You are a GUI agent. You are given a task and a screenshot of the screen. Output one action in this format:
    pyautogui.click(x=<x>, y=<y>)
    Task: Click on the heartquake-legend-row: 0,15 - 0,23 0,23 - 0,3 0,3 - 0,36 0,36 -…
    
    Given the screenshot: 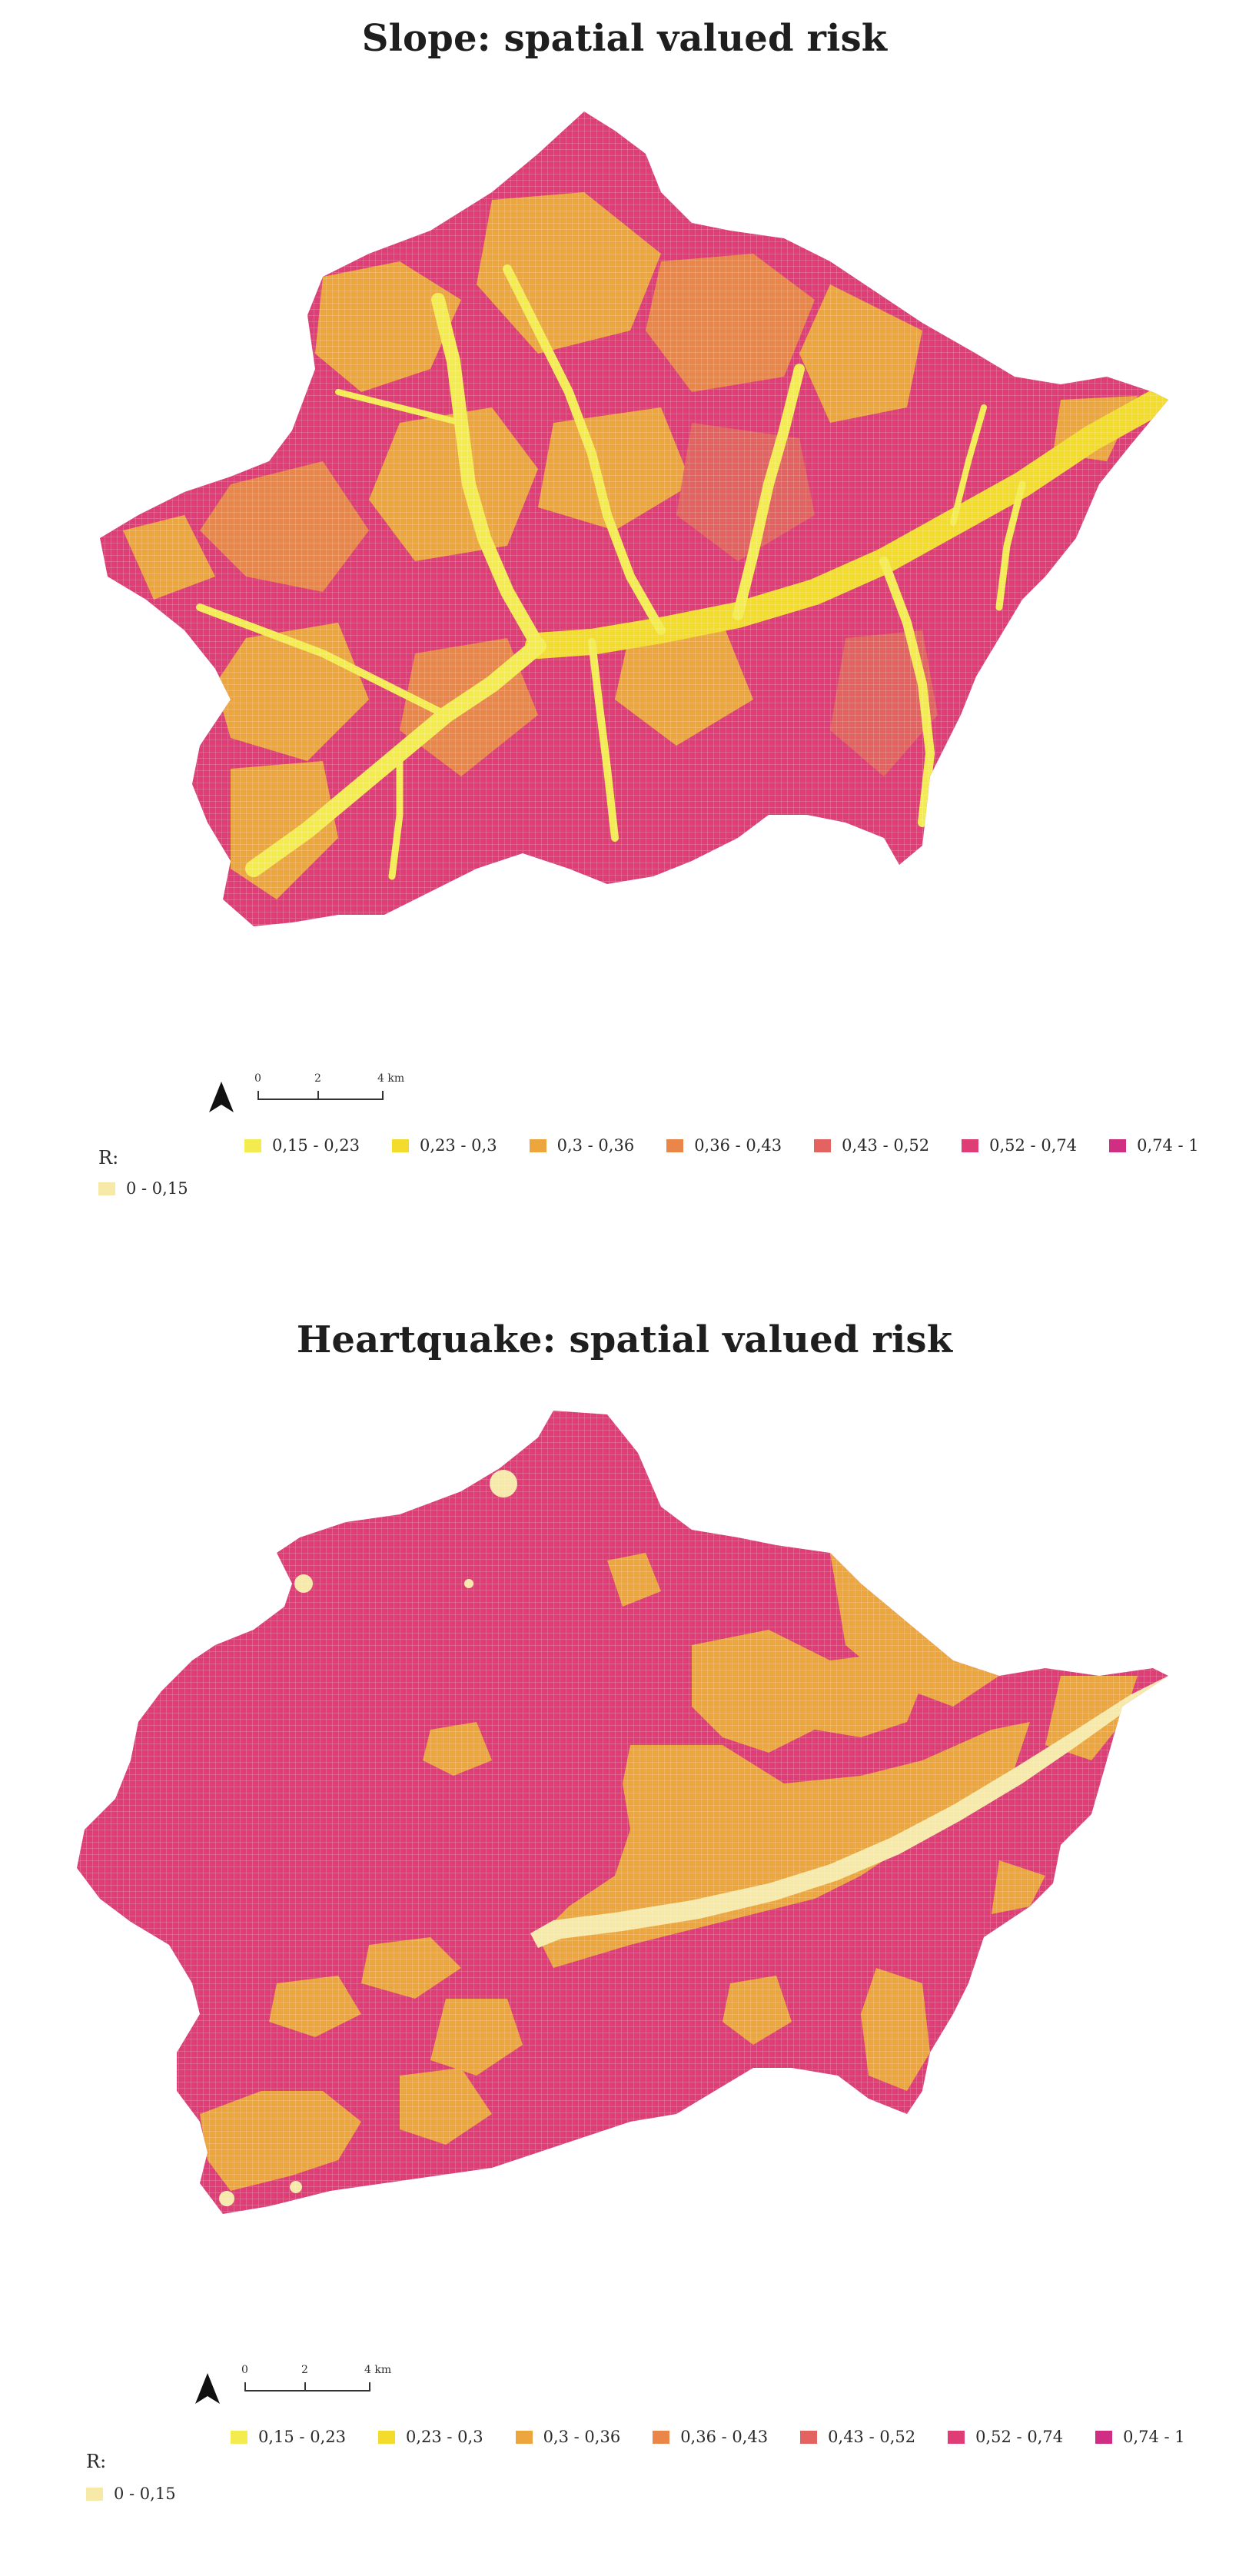 What is the action you would take?
    pyautogui.click(x=724, y=2437)
    